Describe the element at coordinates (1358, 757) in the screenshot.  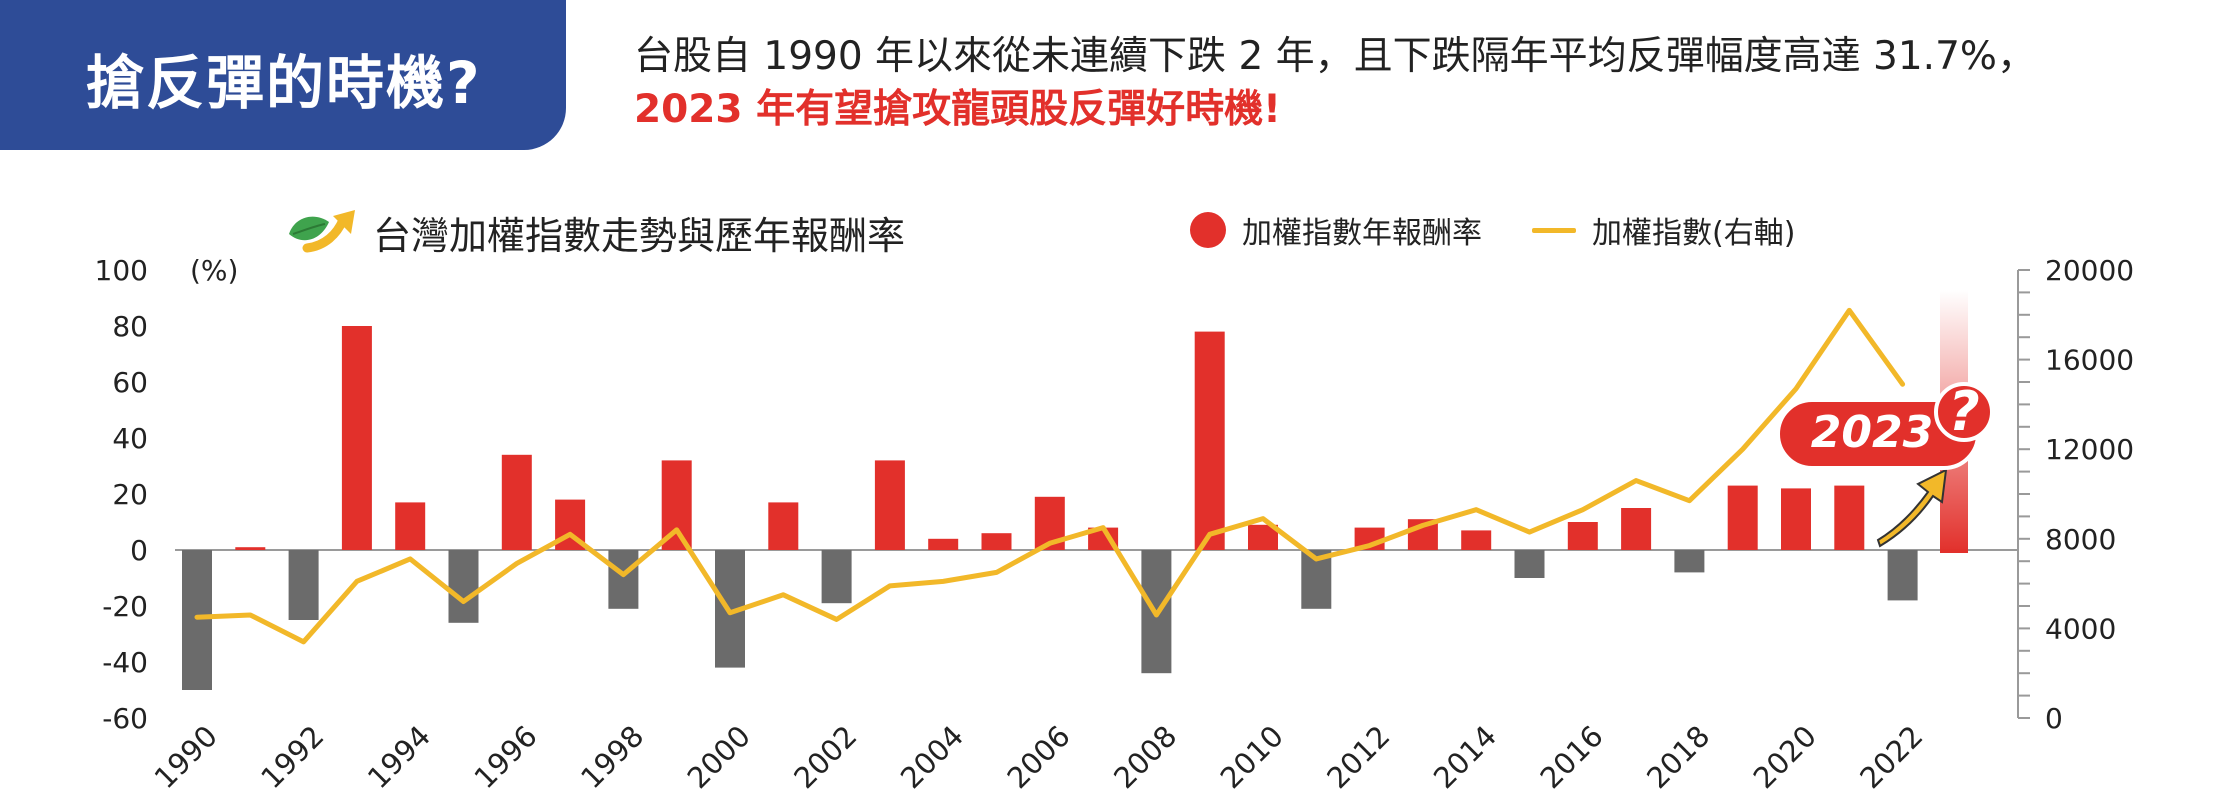
I see `x-tick-label: 2012` at that location.